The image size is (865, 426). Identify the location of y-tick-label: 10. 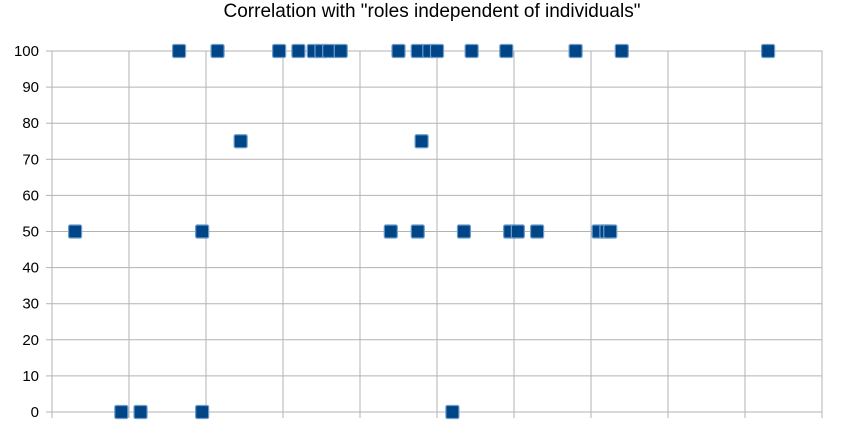
(30, 376).